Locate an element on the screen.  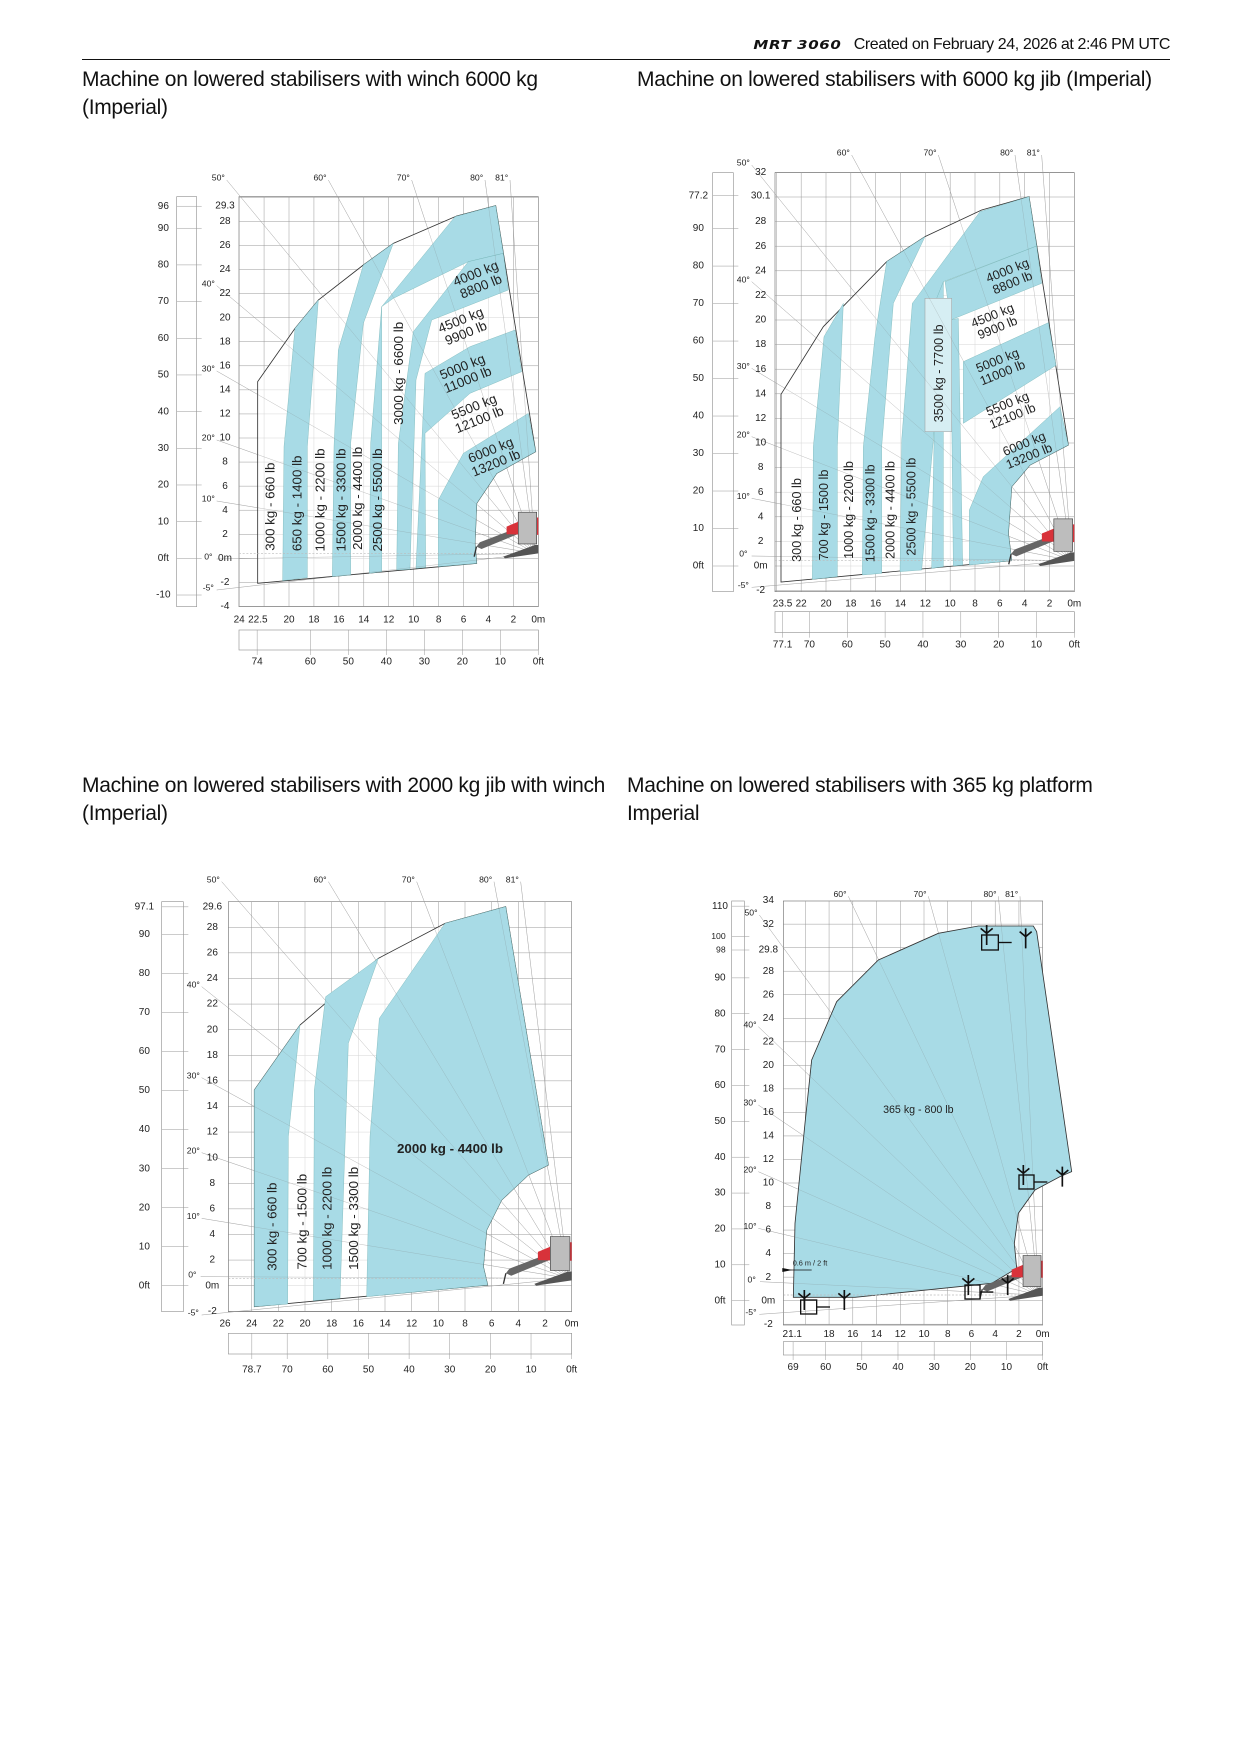
y-tick-label-m: -2 is located at coordinates (768, 1324).